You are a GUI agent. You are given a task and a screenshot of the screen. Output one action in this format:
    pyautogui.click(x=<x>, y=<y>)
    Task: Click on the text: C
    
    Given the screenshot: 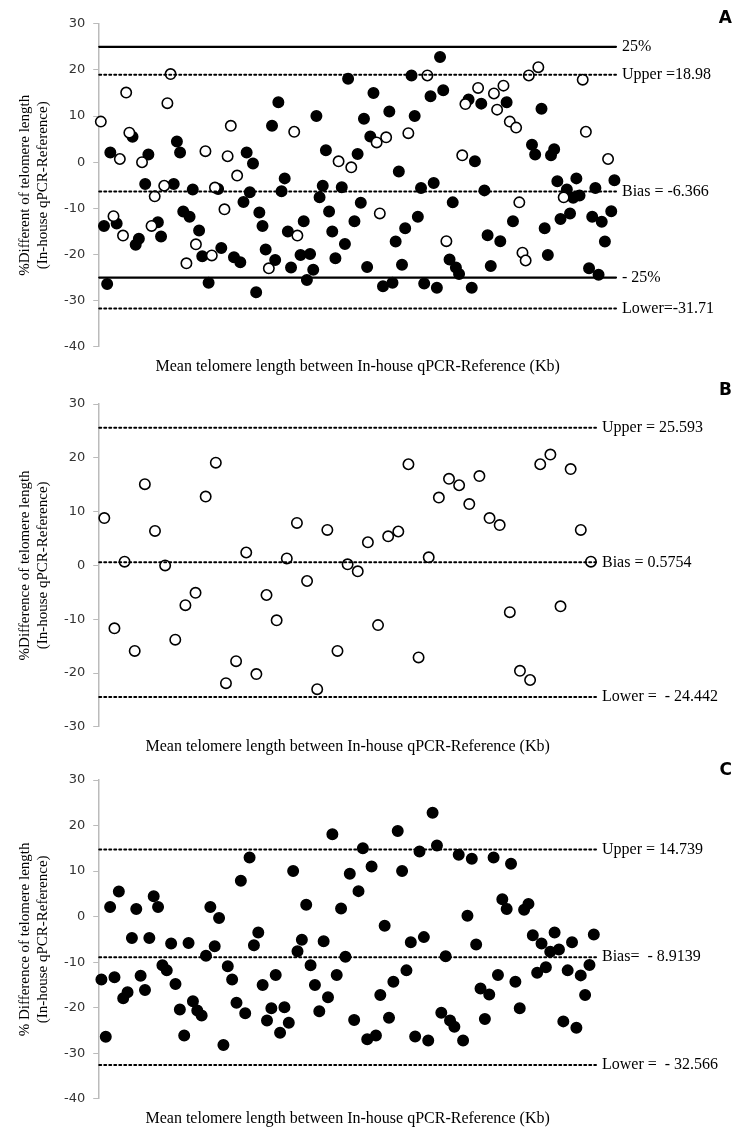 What is the action you would take?
    pyautogui.click(x=725, y=768)
    